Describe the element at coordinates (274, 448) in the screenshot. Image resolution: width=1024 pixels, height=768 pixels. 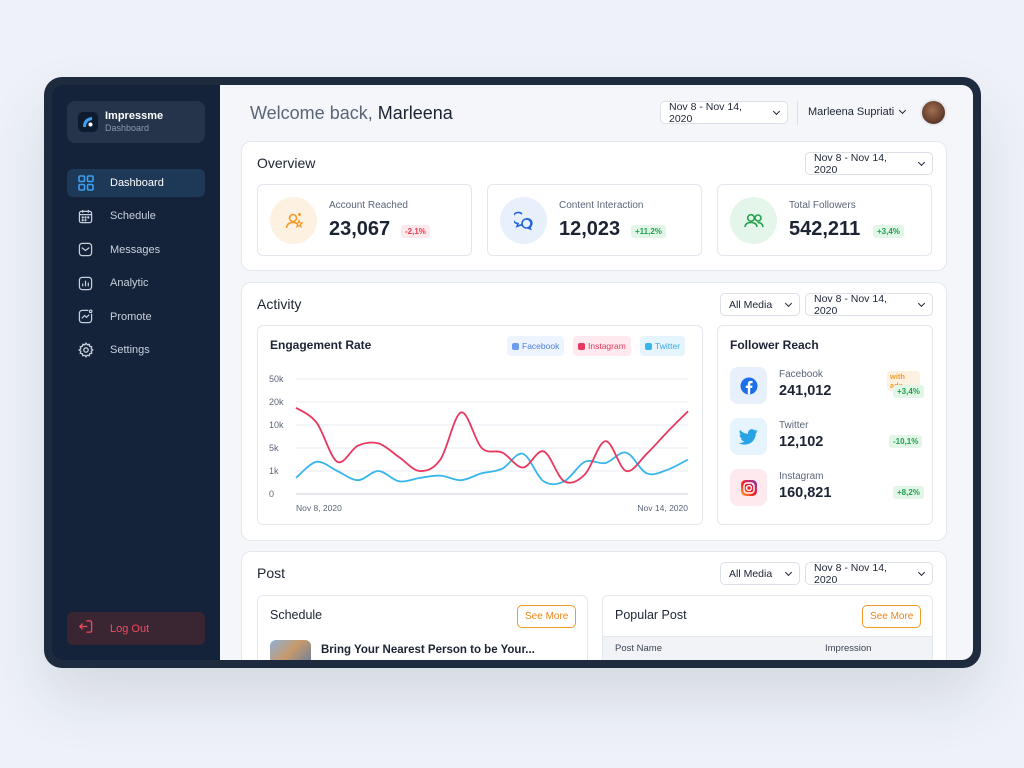
I see `y-tick-label: 5k` at that location.